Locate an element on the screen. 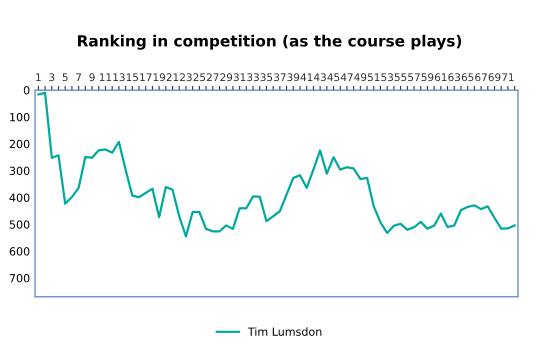  x-tick-label: 59 is located at coordinates (428, 77).